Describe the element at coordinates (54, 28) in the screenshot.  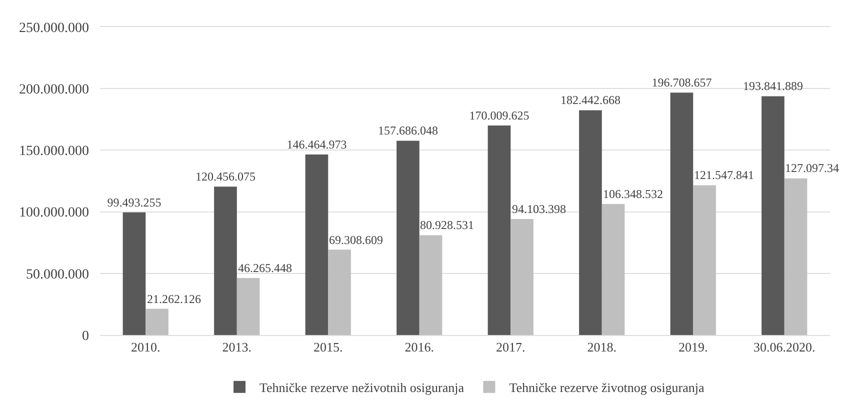
I see `y-tick-label: 250.000.000` at that location.